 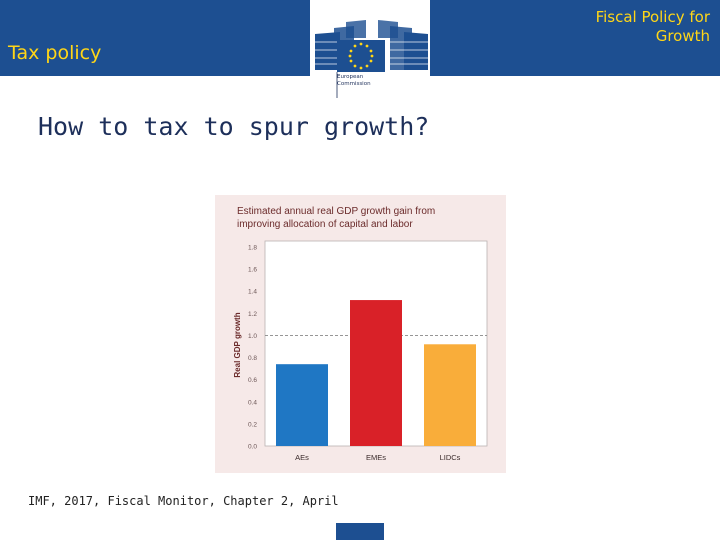 I want to click on y-tick-label: 0.4, so click(x=252, y=402).